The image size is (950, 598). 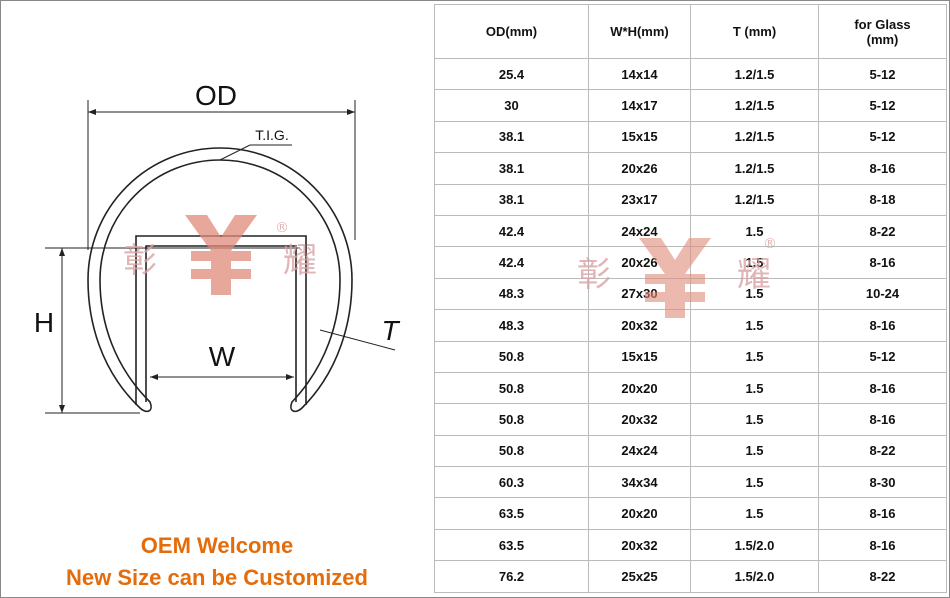 I want to click on caption: New Size can be Customized, so click(x=217, y=577).